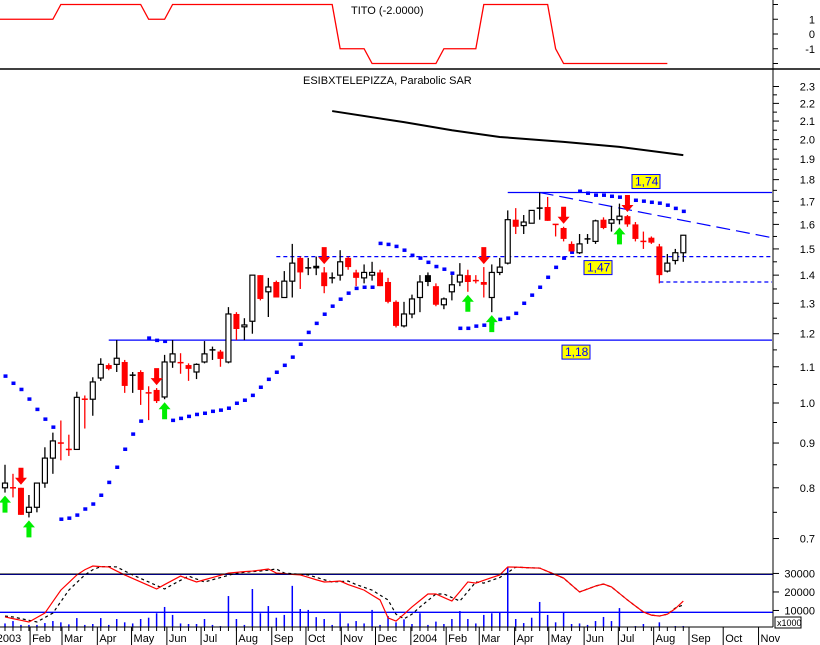 The width and height of the screenshot is (820, 645). I want to click on month-label: Oct, so click(316, 639).